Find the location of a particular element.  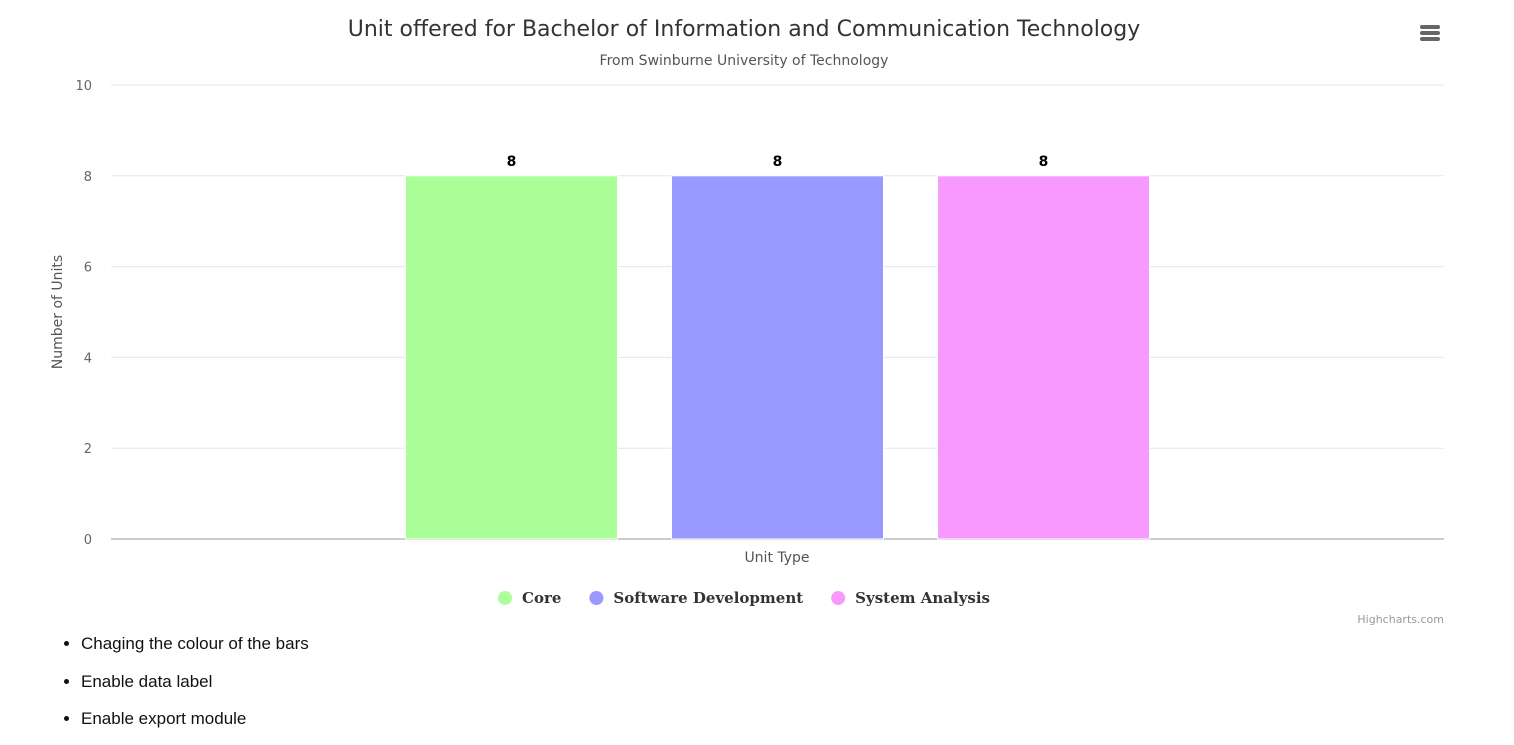

y-tick-label: 0 is located at coordinates (88, 540).